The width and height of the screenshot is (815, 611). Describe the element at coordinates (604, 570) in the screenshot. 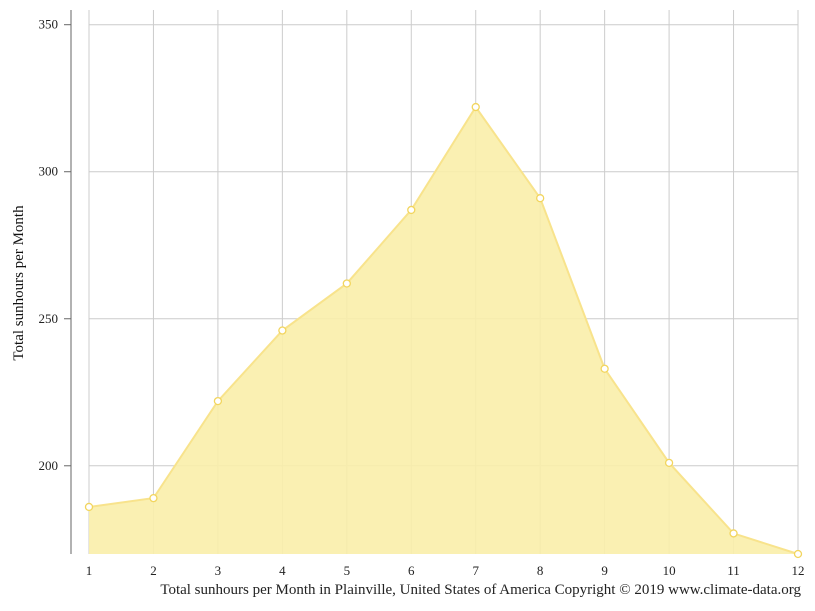

I see `x-tick-label: 9` at that location.